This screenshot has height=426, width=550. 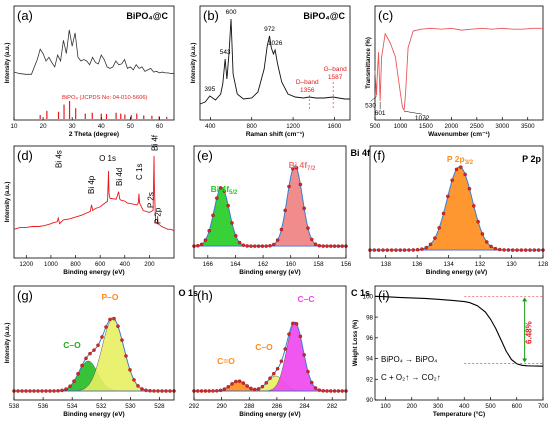 What do you see at coordinates (386, 264) in the screenshot?
I see `x-tick-label: 138` at bounding box center [386, 264].